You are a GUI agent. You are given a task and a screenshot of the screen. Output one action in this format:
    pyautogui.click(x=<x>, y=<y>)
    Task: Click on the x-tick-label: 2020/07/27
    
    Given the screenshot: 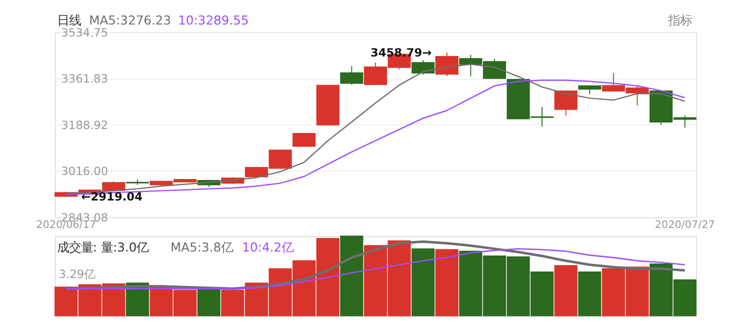 What is the action you would take?
    pyautogui.click(x=684, y=225)
    